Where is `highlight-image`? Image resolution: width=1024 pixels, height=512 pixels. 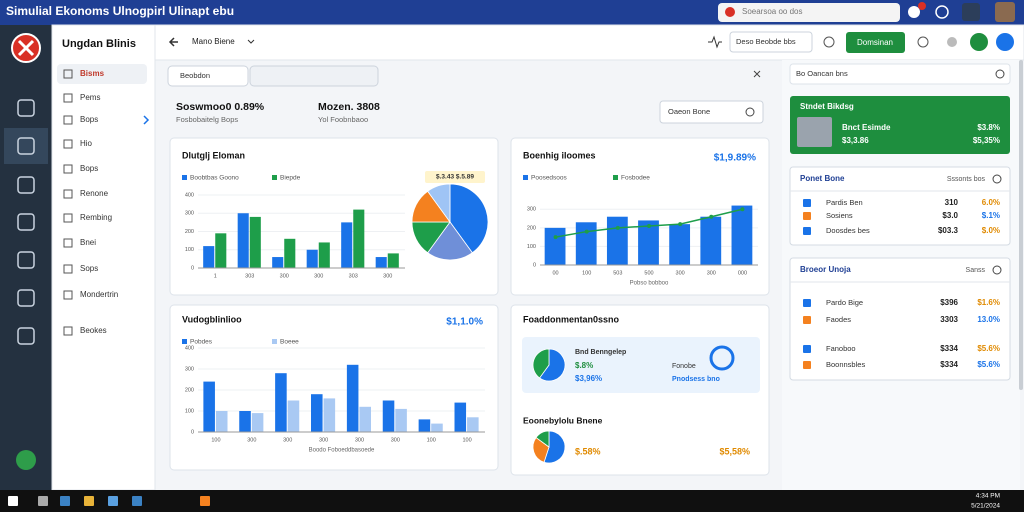 highlight-image is located at coordinates (814, 132).